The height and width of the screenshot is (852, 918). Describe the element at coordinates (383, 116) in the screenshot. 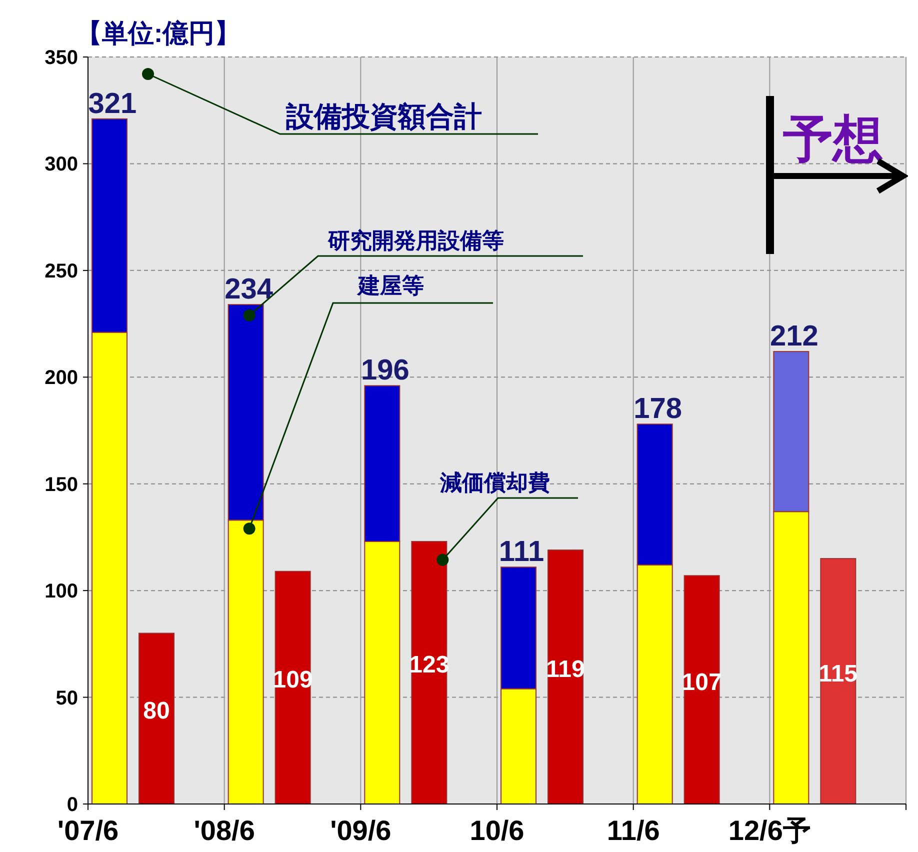

I see `annotation: 設備投資額合計` at that location.